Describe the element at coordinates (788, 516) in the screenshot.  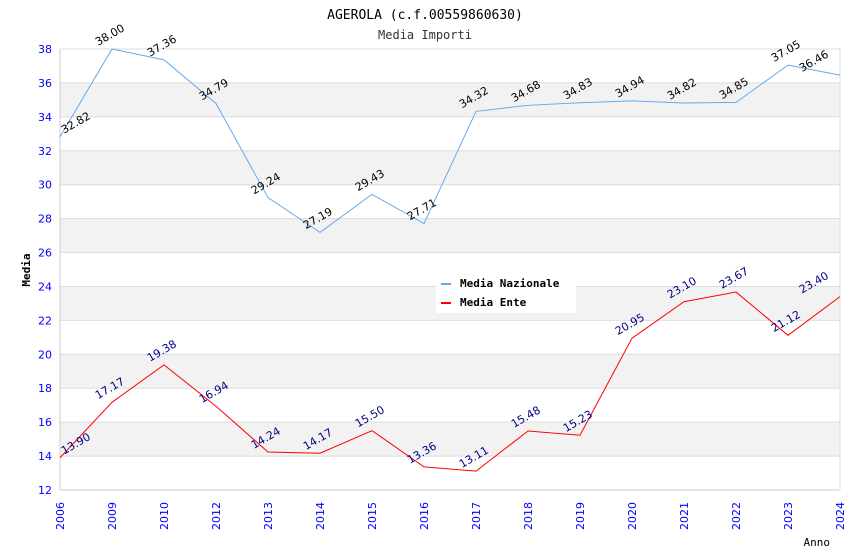
I see `x-tick-label: 2023` at that location.